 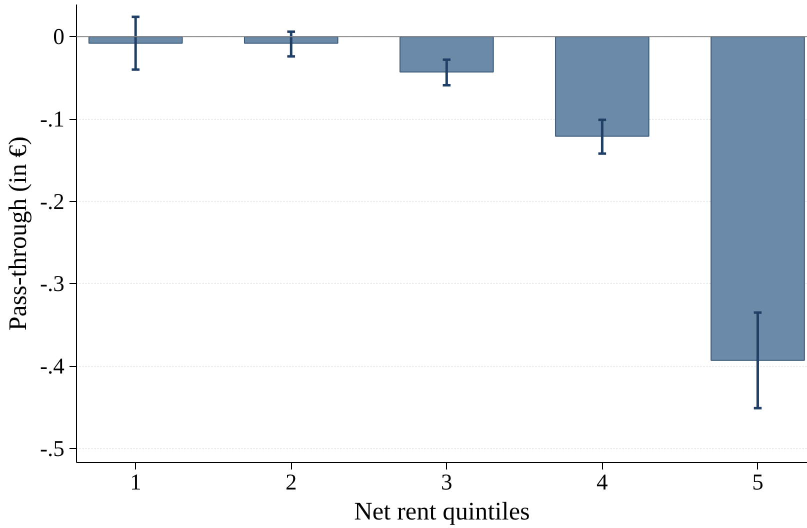 I want to click on y-tick-label: -.2, so click(x=52, y=201).